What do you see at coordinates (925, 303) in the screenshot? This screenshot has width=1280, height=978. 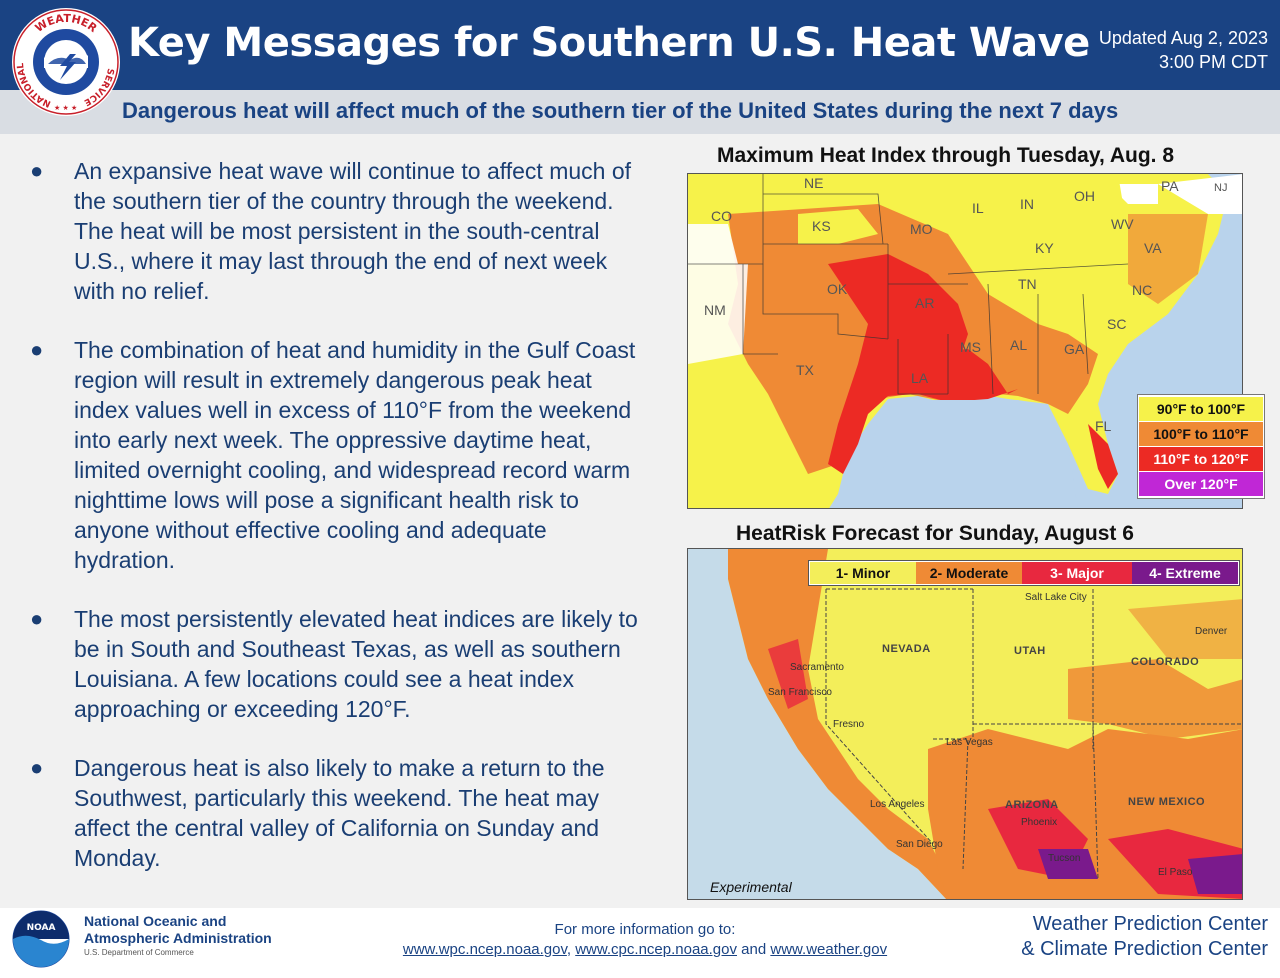 I see `state-label: AR` at bounding box center [925, 303].